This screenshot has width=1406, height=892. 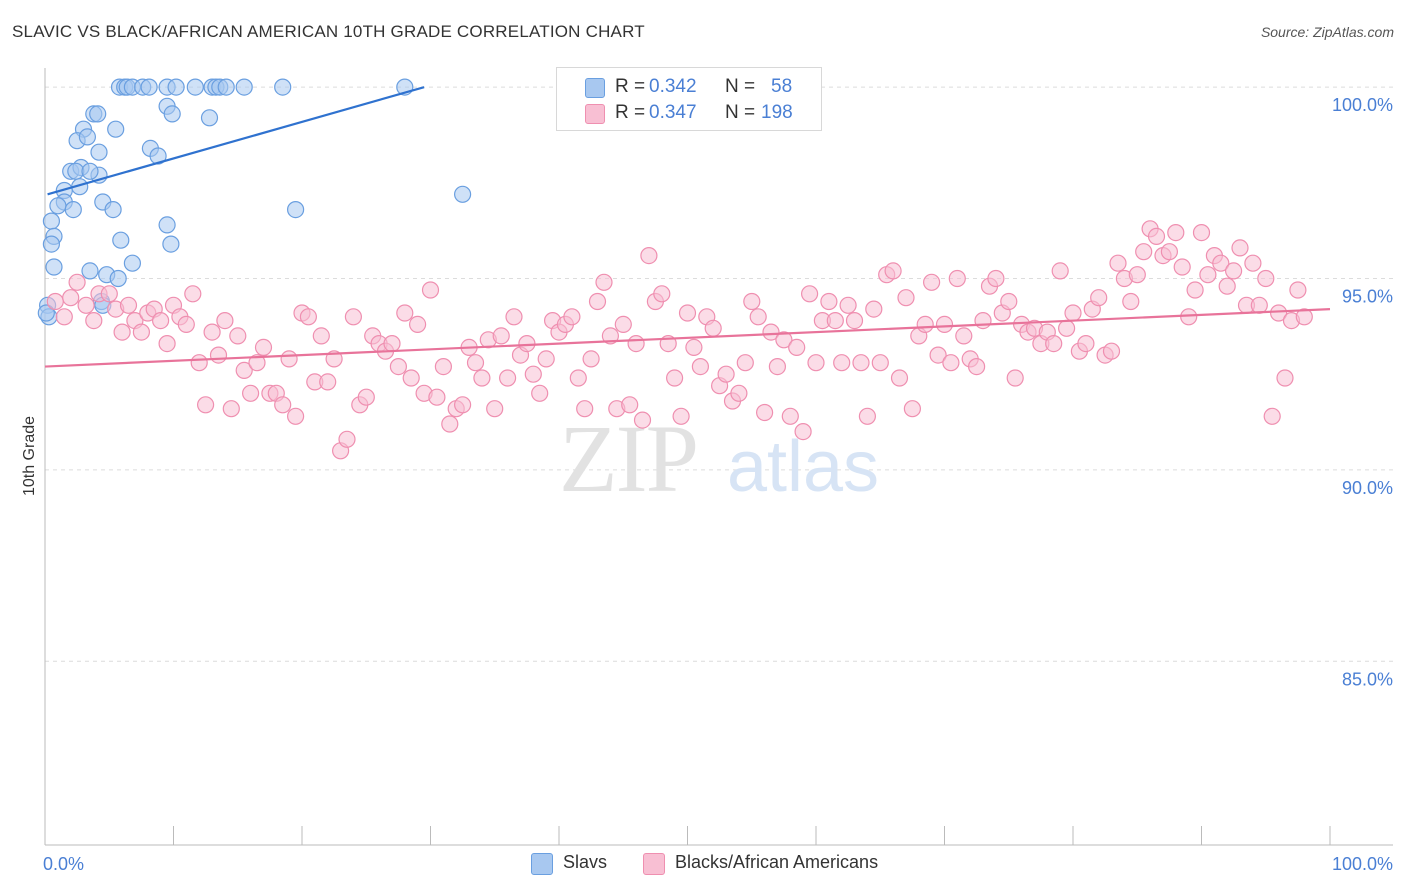 What do you see at coordinates (673, 86) in the screenshot?
I see `legend-r-value: 0.342` at bounding box center [673, 86].